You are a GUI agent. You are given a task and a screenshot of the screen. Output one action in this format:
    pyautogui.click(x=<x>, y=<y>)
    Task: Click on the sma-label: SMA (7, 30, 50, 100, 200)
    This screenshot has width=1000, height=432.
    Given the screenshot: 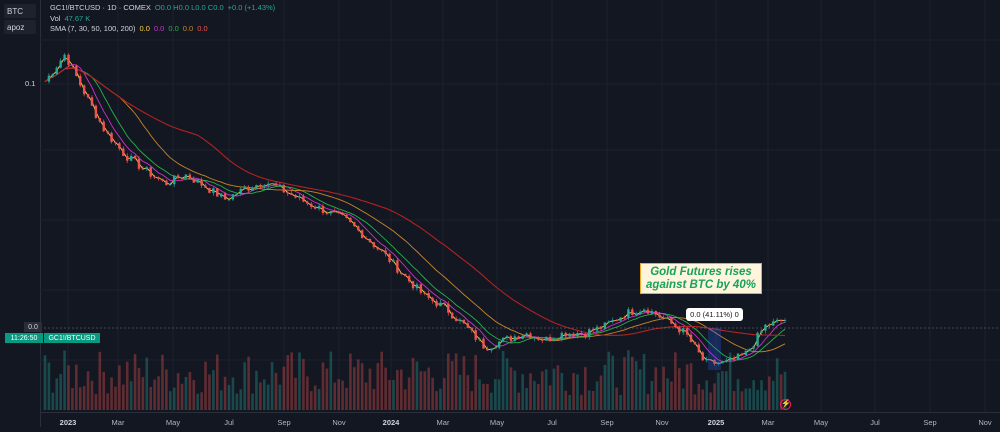 What is the action you would take?
    pyautogui.click(x=93, y=28)
    